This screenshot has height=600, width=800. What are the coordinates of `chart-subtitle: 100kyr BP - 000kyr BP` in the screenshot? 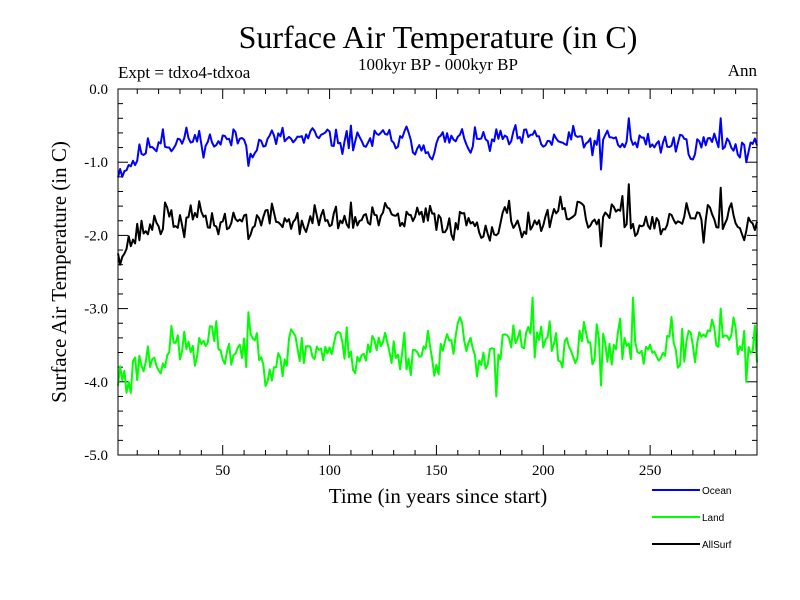 It's located at (438, 64).